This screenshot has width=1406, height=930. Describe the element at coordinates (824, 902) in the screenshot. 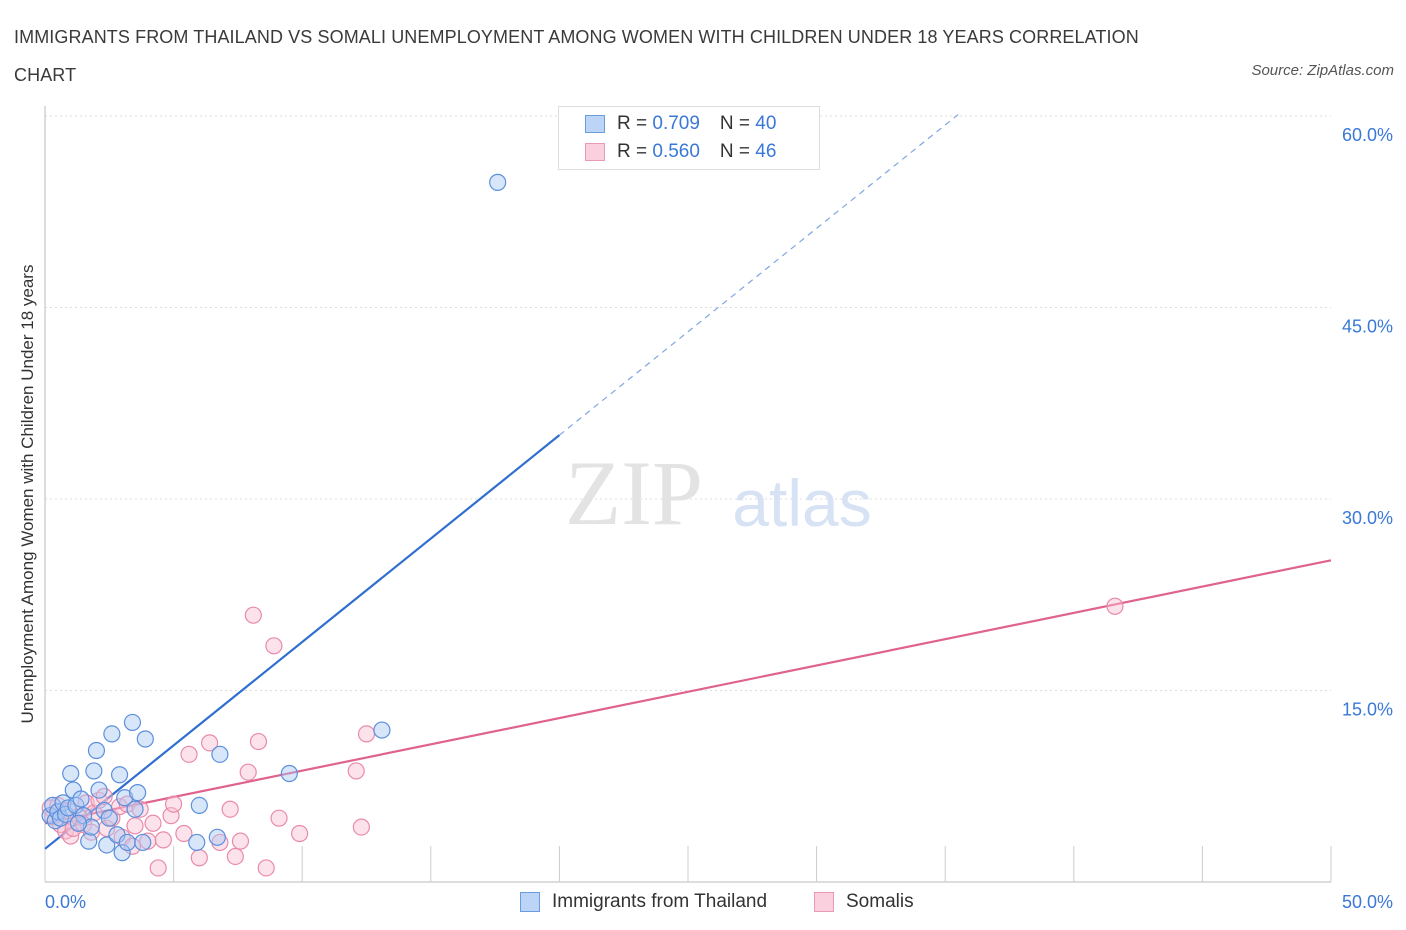

I see `legend-swatch-somalis` at that location.